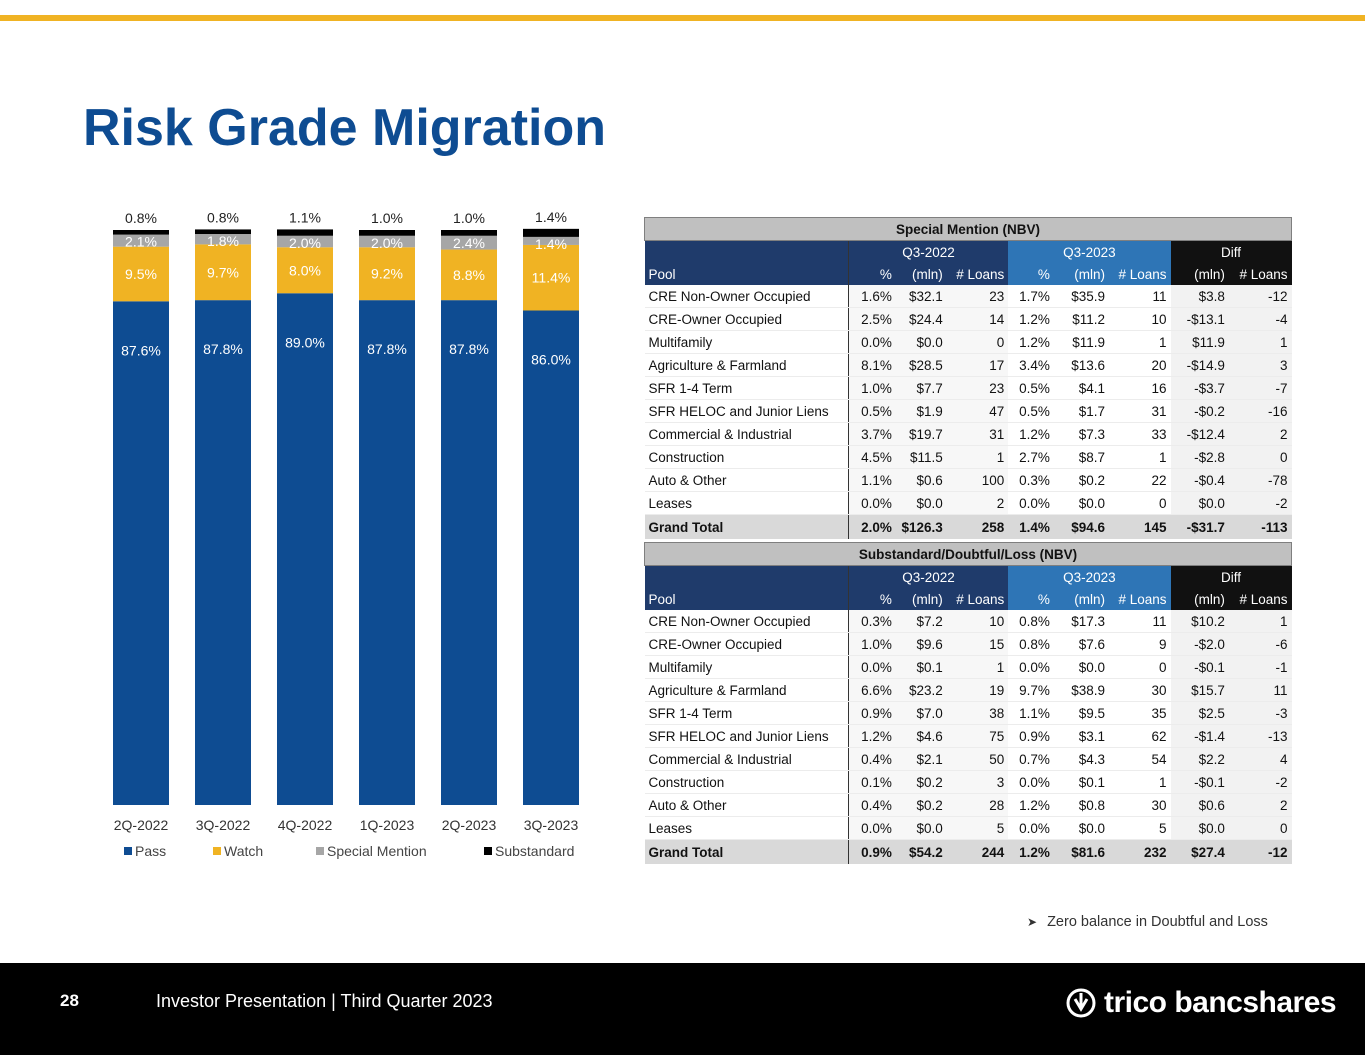 The height and width of the screenshot is (1055, 1365). Describe the element at coordinates (217, 851) in the screenshot. I see `legend-swatch` at that location.